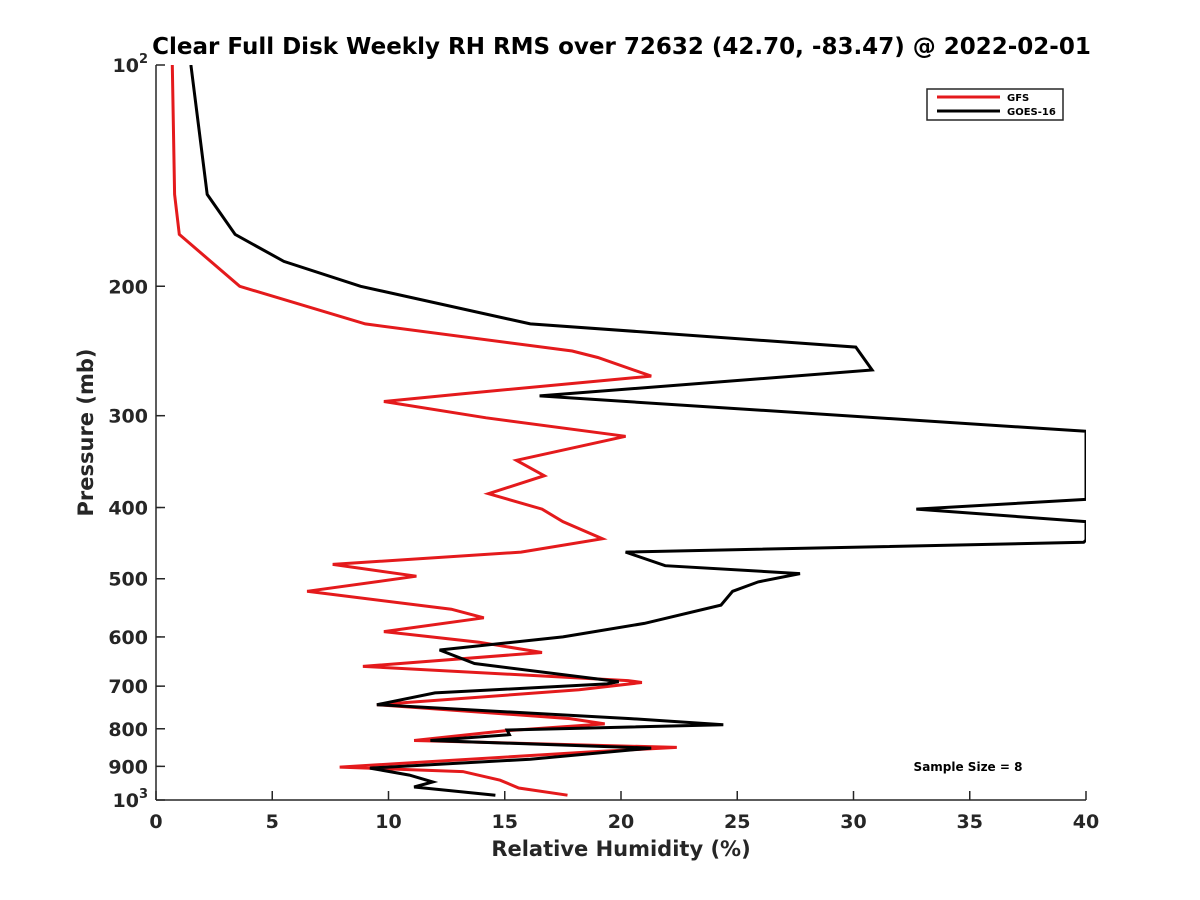 Image resolution: width=1200 pixels, height=900 pixels. I want to click on y-tick-label-base: 900, so click(128, 767).